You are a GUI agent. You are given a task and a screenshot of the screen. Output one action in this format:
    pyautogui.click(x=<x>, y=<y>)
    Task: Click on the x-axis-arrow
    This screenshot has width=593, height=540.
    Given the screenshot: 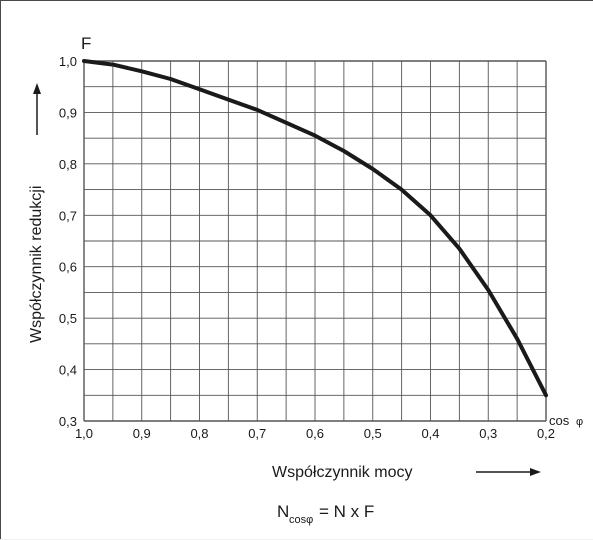 What is the action you would take?
    pyautogui.click(x=508, y=472)
    